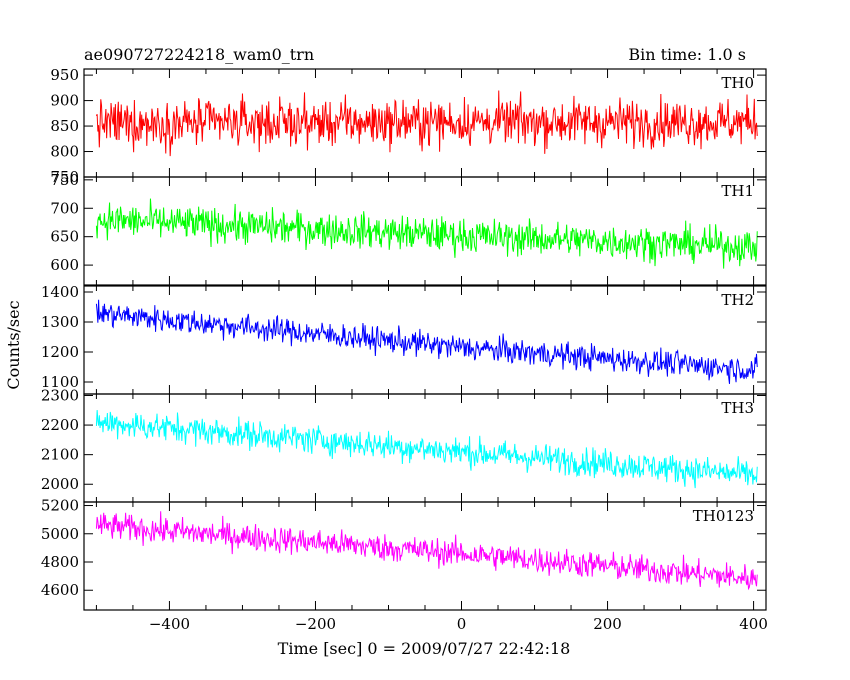 This screenshot has height=680, width=850. What do you see at coordinates (60, 484) in the screenshot?
I see `y-tick-label: 2000` at bounding box center [60, 484].